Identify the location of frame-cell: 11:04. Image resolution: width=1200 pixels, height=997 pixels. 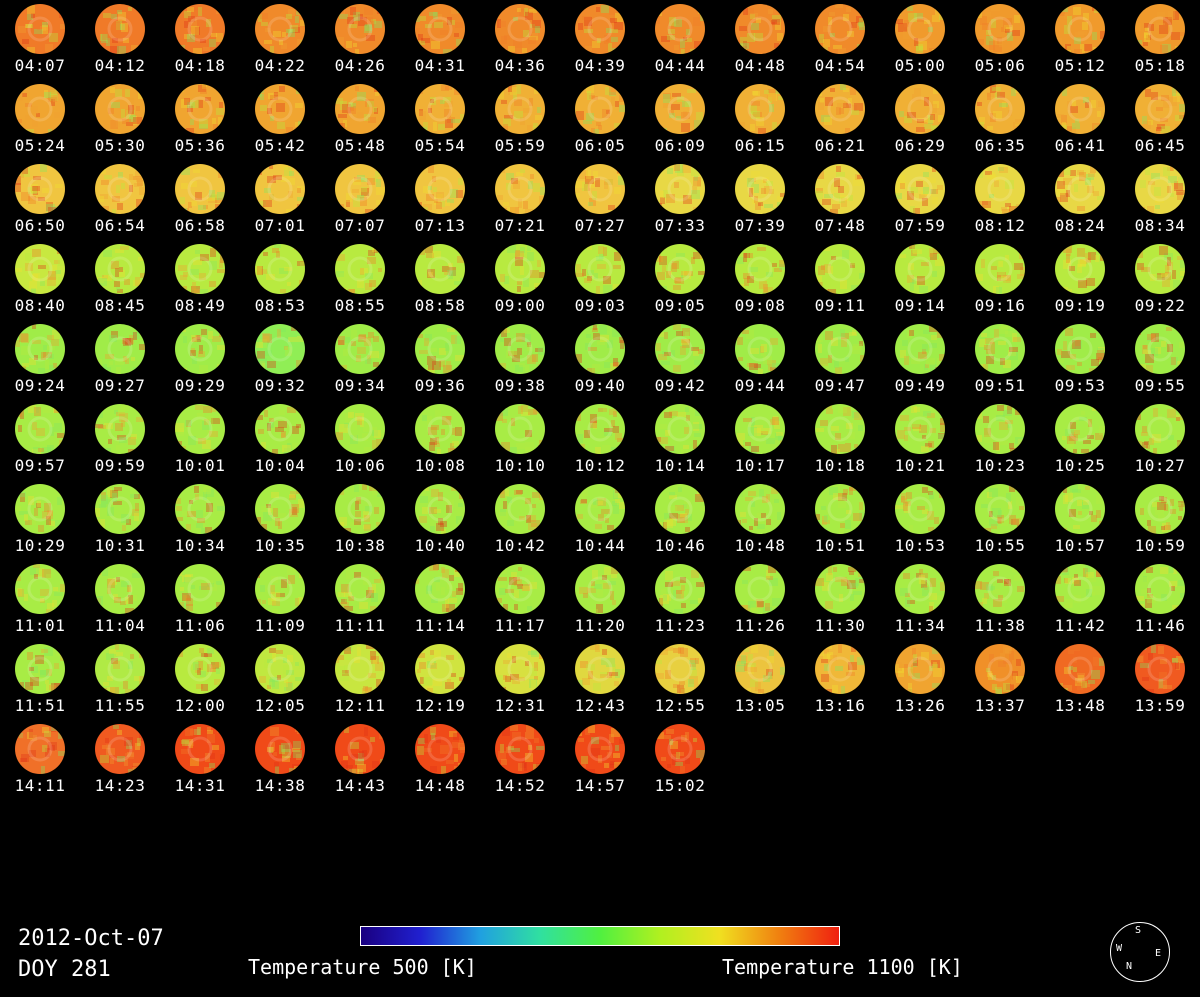
(120, 600).